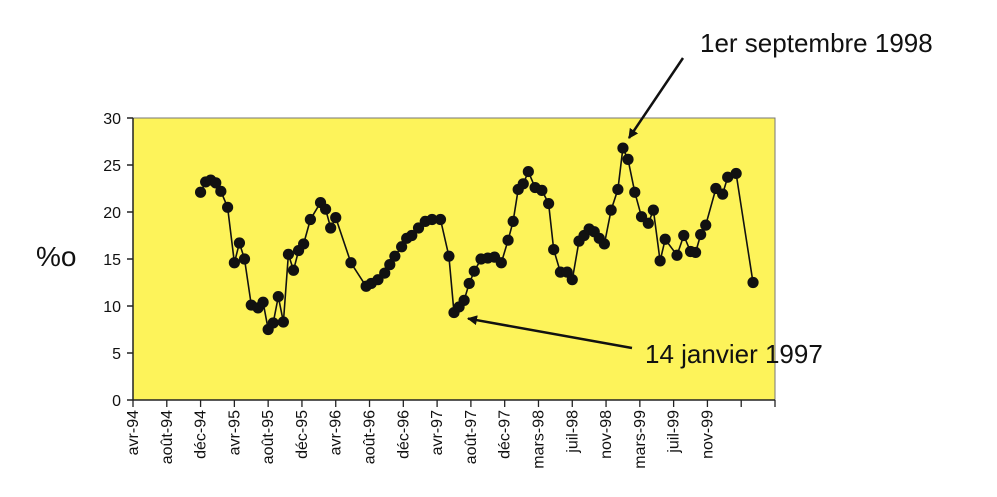 The height and width of the screenshot is (497, 997). I want to click on x-tick-label: avr-94, so click(133, 432).